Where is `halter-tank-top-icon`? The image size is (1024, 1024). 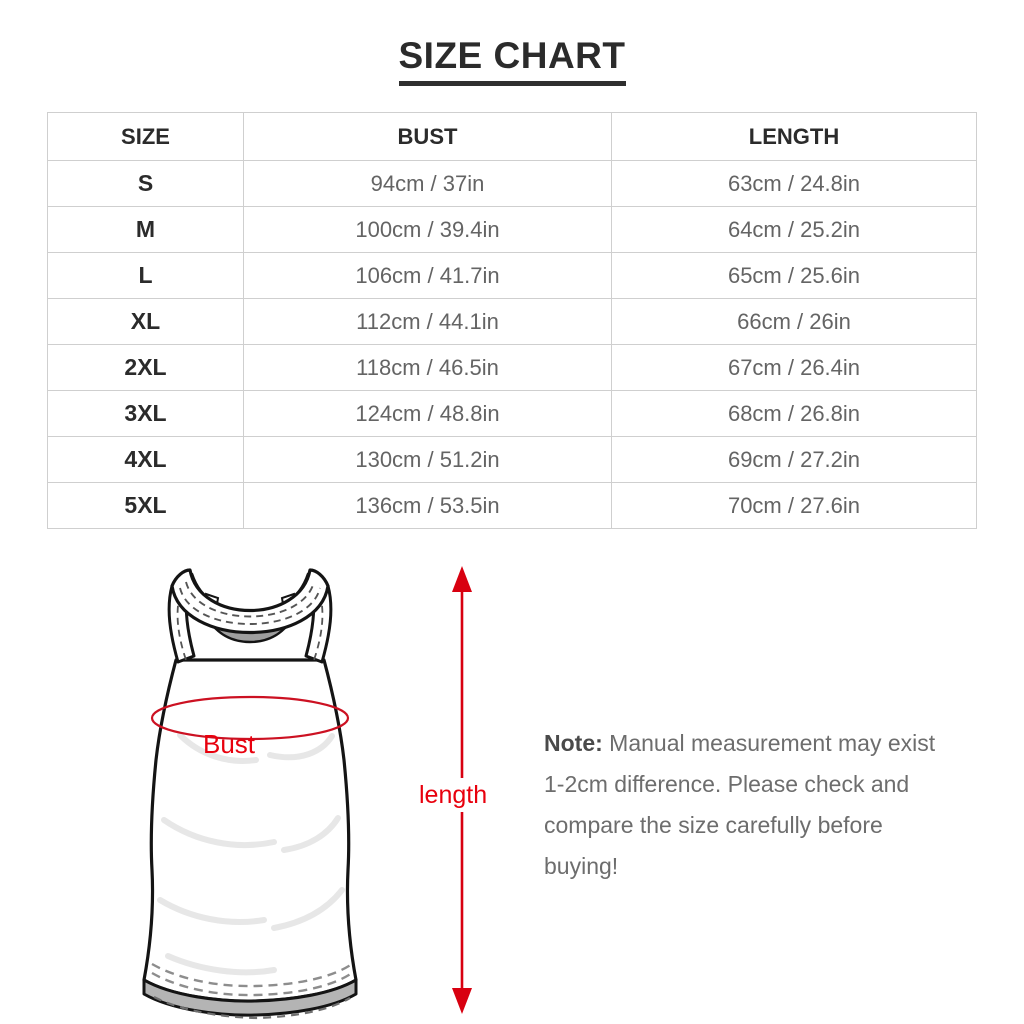
halter-tank-top-icon is located at coordinates (250, 794).